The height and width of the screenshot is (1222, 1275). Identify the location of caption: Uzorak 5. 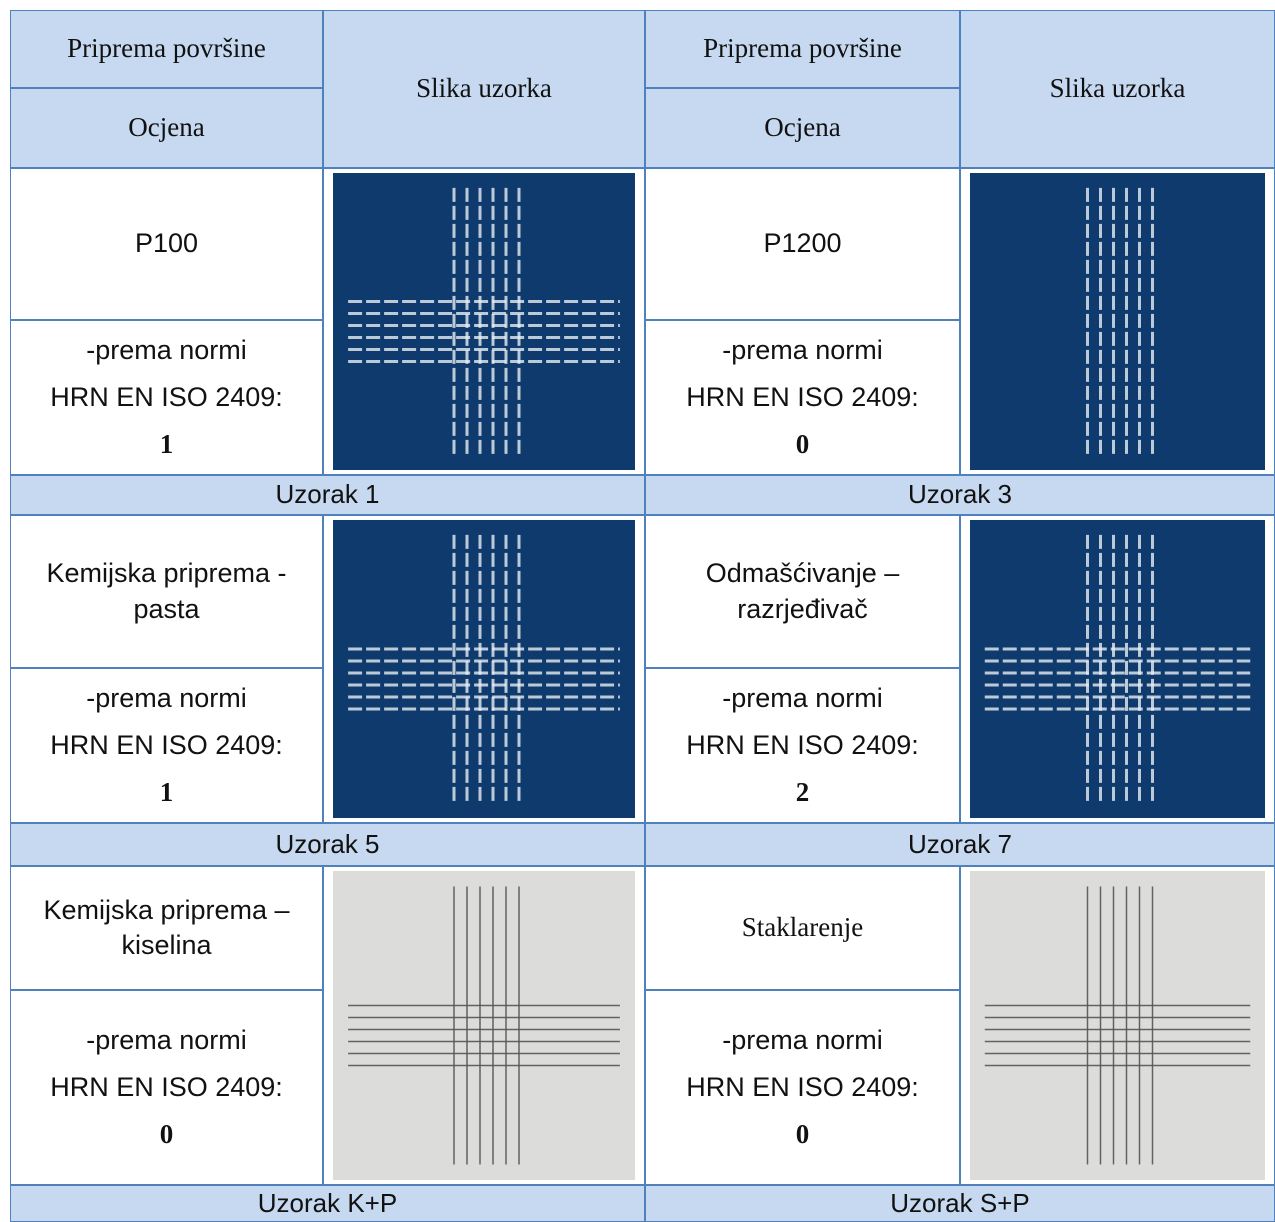
(327, 843).